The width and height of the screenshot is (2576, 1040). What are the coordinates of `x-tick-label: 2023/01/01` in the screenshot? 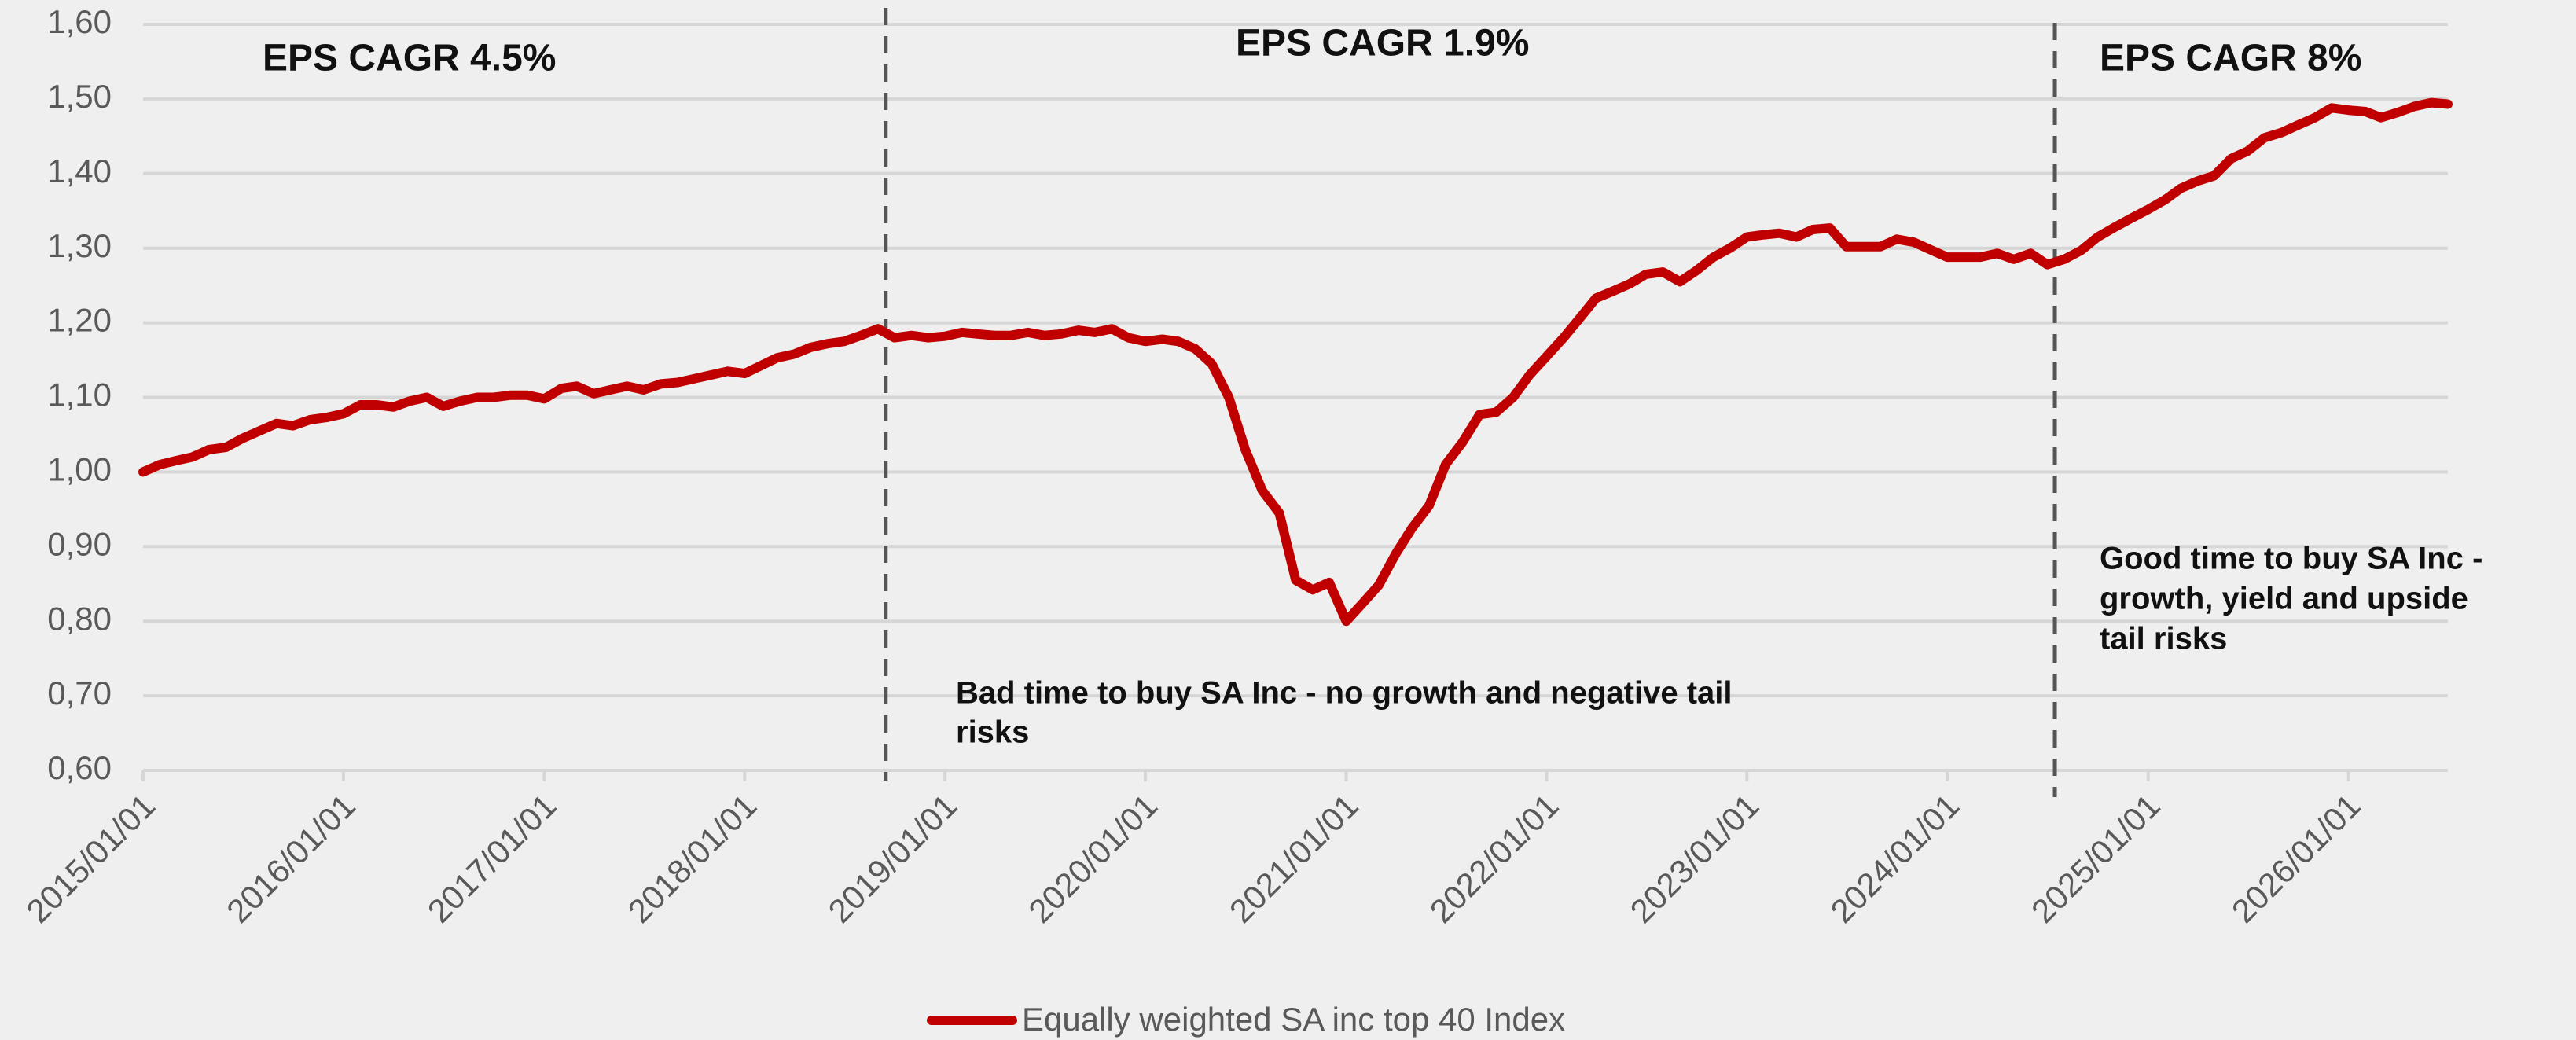 It's located at (1694, 858).